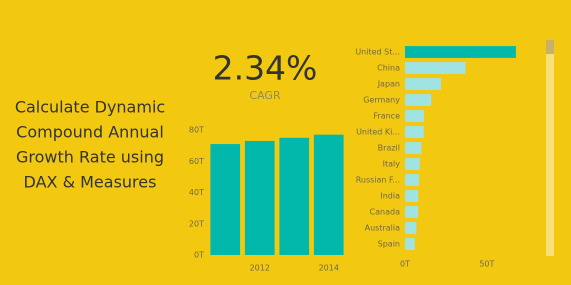 The image size is (571, 285). Describe the element at coordinates (196, 192) in the screenshot. I see `y-tick-label: 40T` at that location.